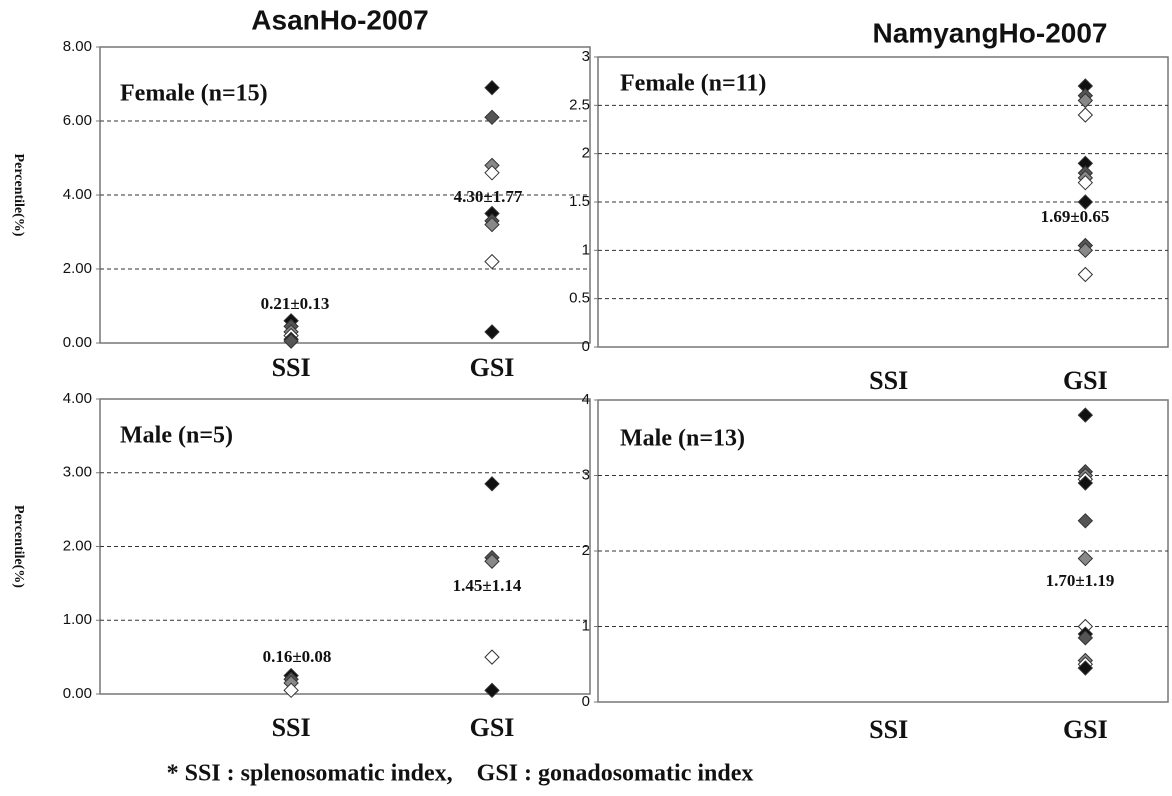  What do you see at coordinates (488, 196) in the screenshot?
I see `annotation: 4.30±1.77` at bounding box center [488, 196].